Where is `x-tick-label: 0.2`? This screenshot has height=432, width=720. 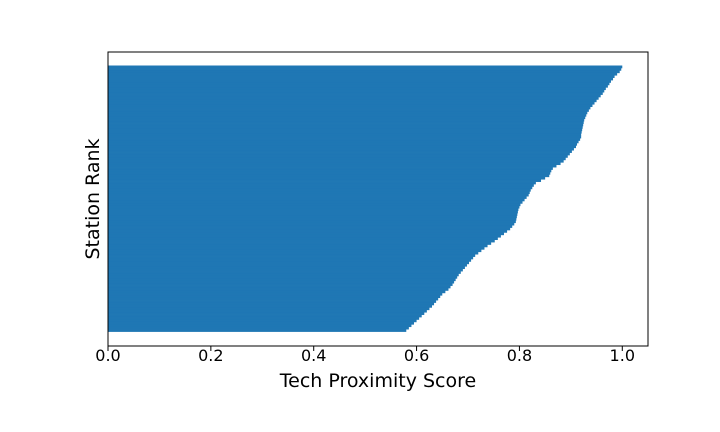 x-tick-label: 0.2 is located at coordinates (210, 355).